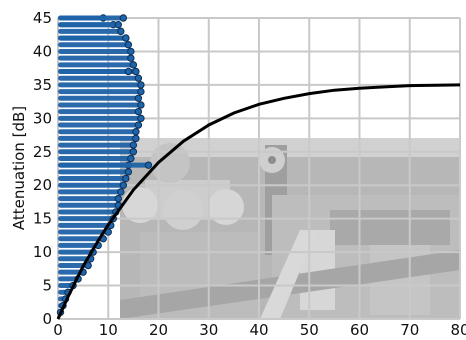  I want to click on x-tick-label-10: 10, so click(108, 330).